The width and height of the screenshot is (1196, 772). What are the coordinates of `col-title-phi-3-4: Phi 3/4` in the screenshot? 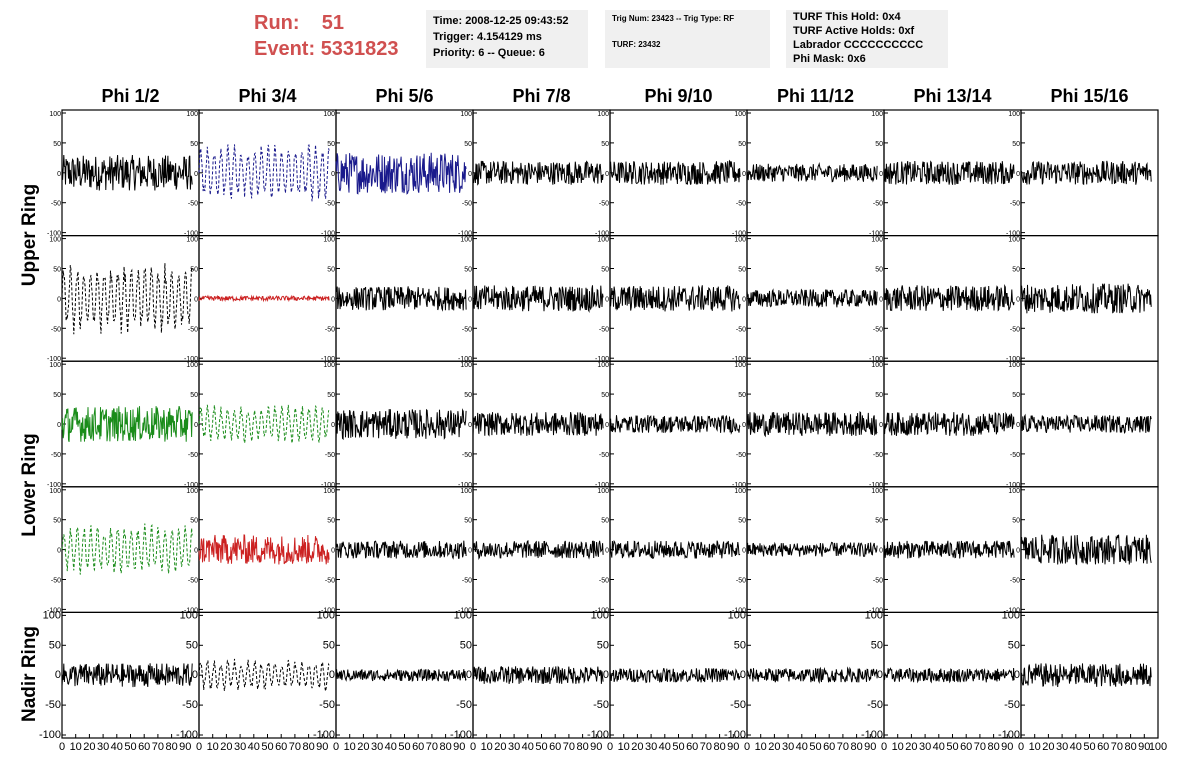 It's located at (267, 96).